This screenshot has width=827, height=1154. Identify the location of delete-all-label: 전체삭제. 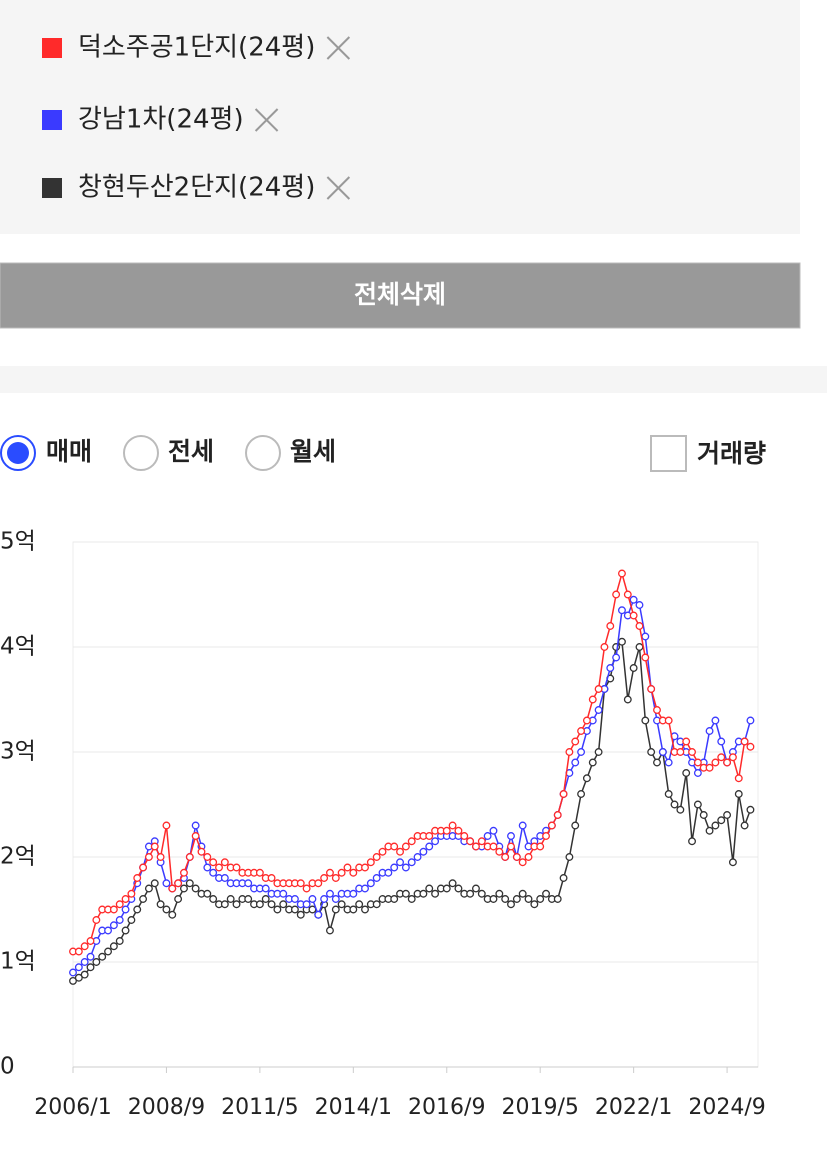
(400, 294).